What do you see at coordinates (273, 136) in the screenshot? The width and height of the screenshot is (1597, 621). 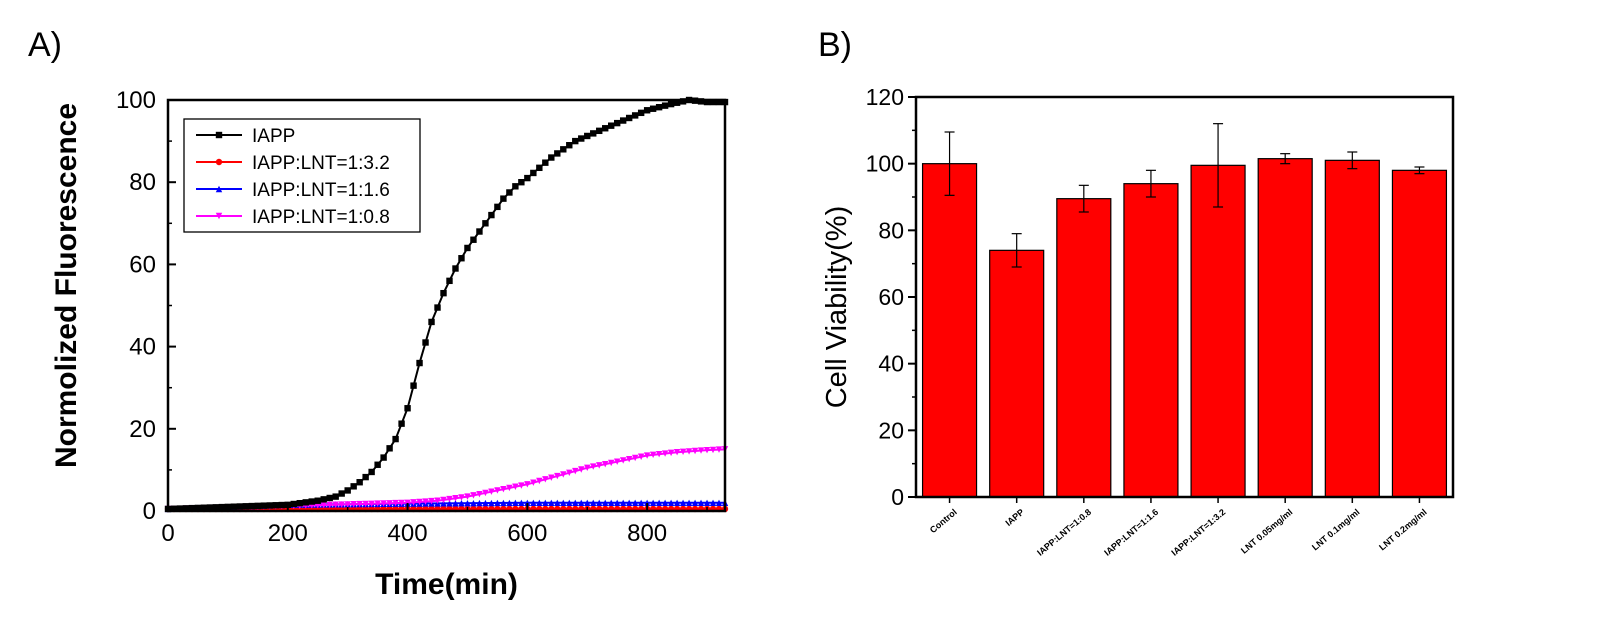 I see `chart-a-legend-label-series-iapp: IAPP` at bounding box center [273, 136].